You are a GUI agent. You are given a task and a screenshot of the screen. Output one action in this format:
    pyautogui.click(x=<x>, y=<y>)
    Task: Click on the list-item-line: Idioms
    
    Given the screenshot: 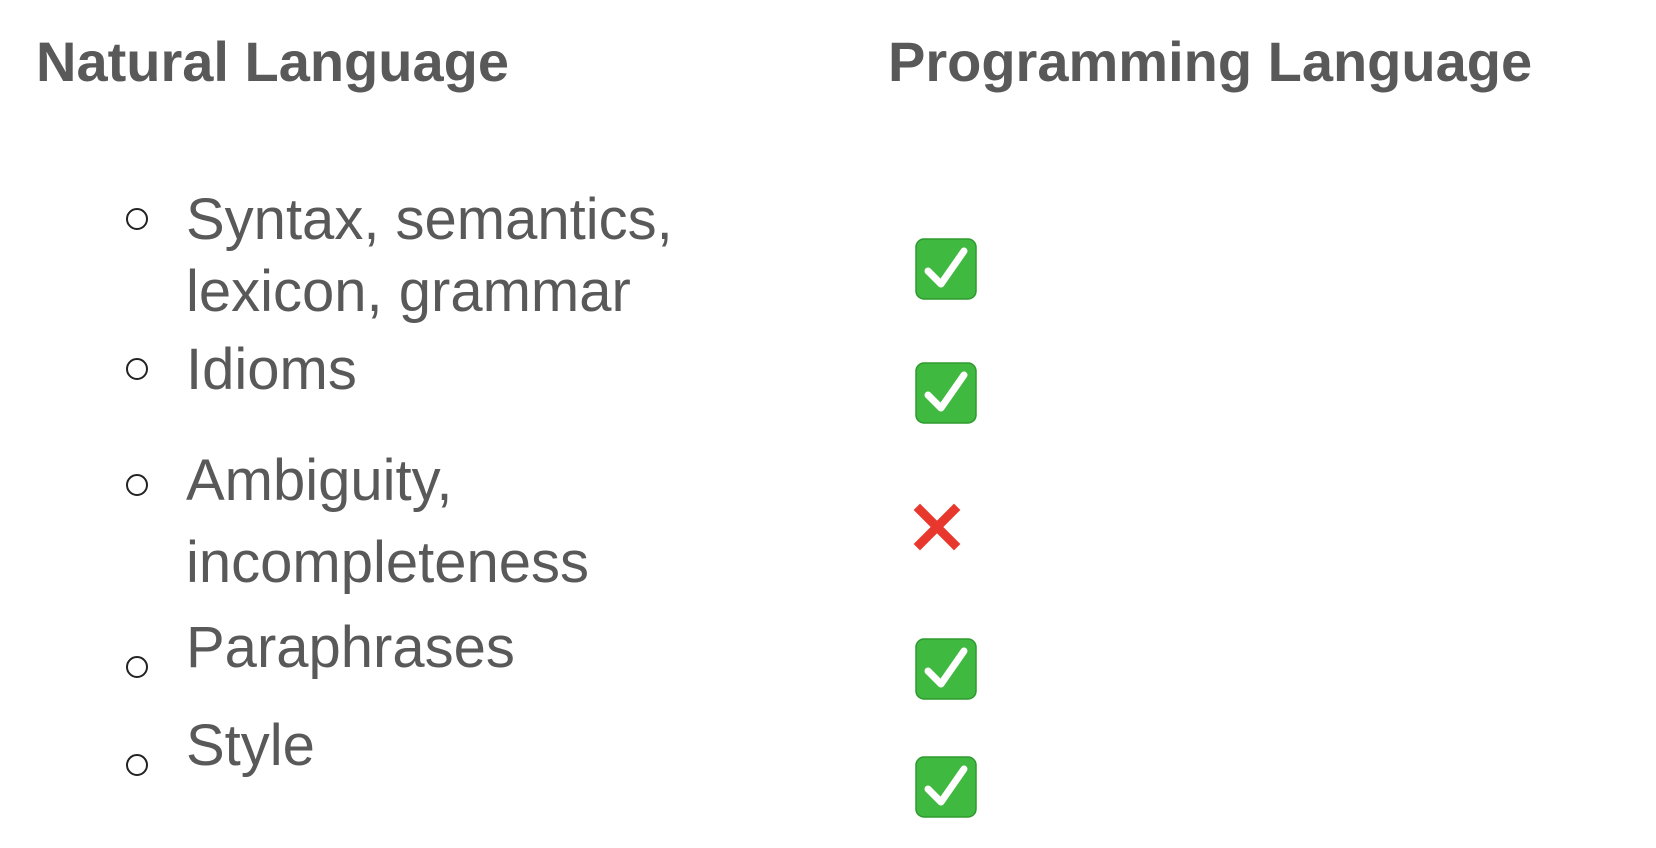 What is the action you would take?
    pyautogui.click(x=271, y=369)
    